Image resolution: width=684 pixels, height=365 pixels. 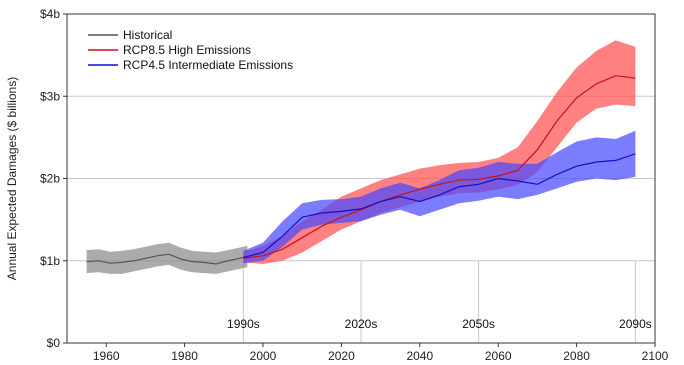 I want to click on decade-markers: 1990s 2020s 2050s 2090s, so click(x=439, y=301).